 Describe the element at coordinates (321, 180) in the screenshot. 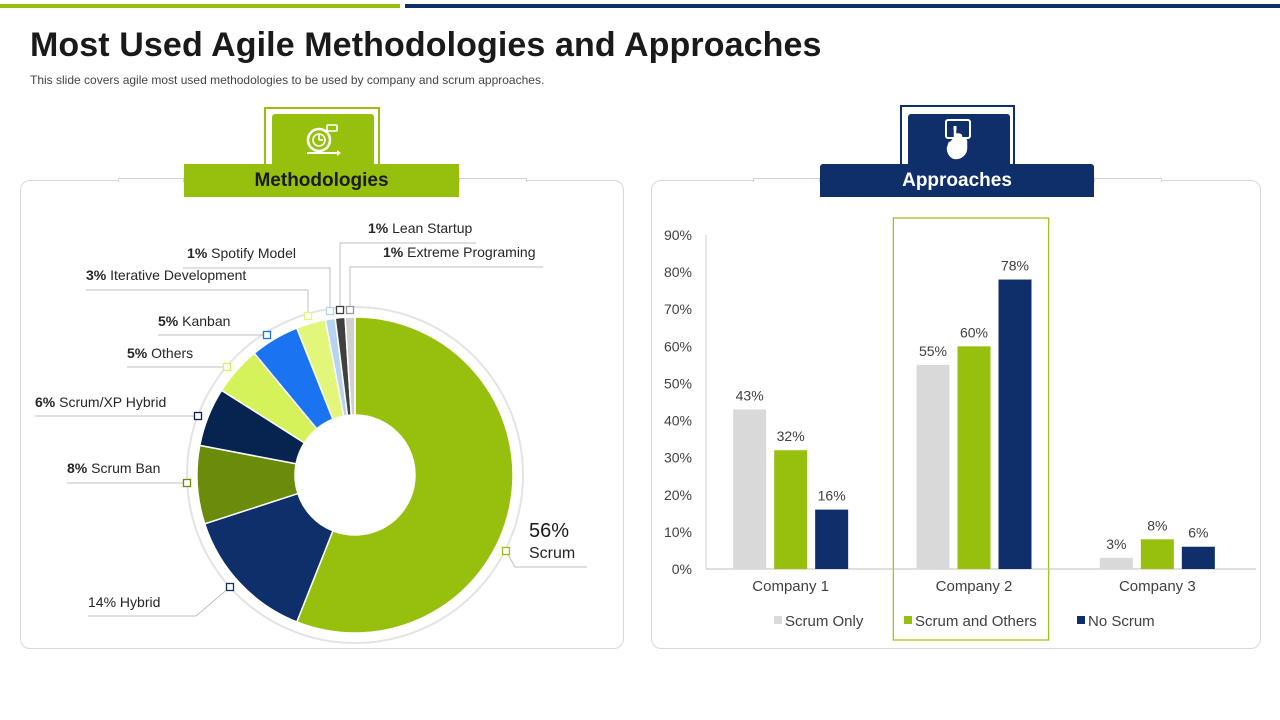

I see `methodologies-header: Methodologies` at that location.